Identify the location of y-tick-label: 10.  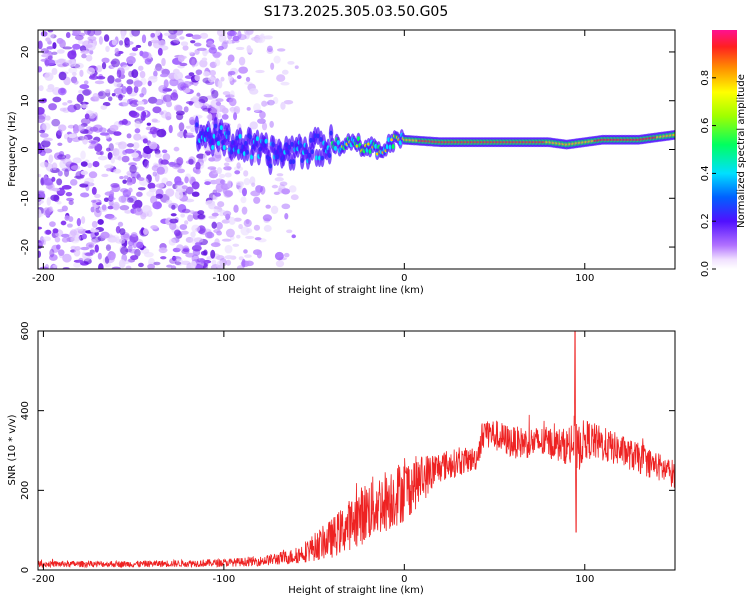
(25, 100).